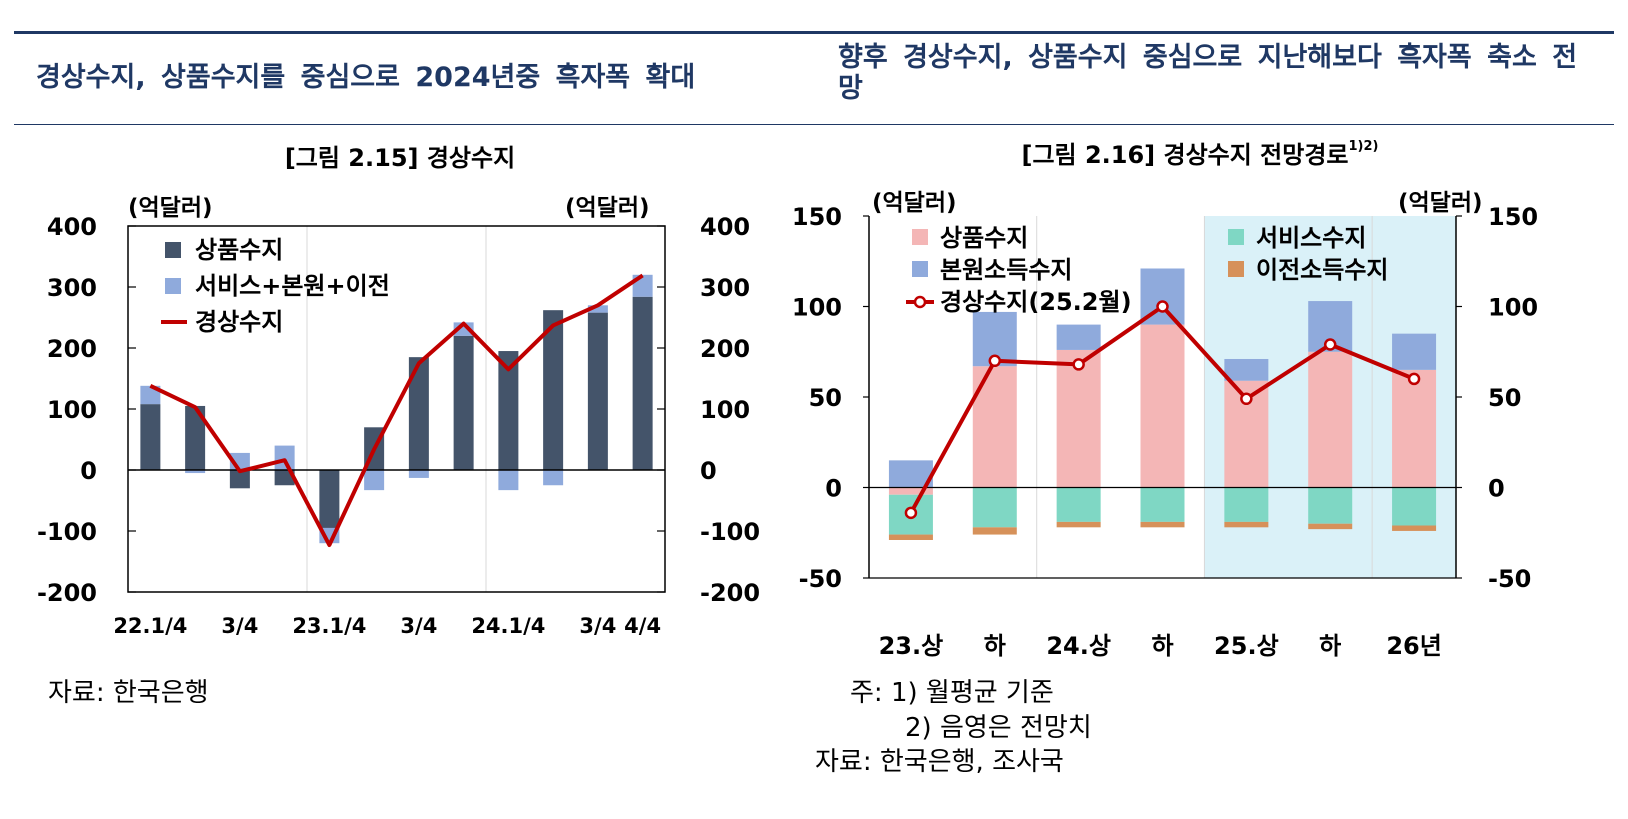 The width and height of the screenshot is (1628, 819). Describe the element at coordinates (72, 227) in the screenshot. I see `y-tick-label-left: 400` at that location.